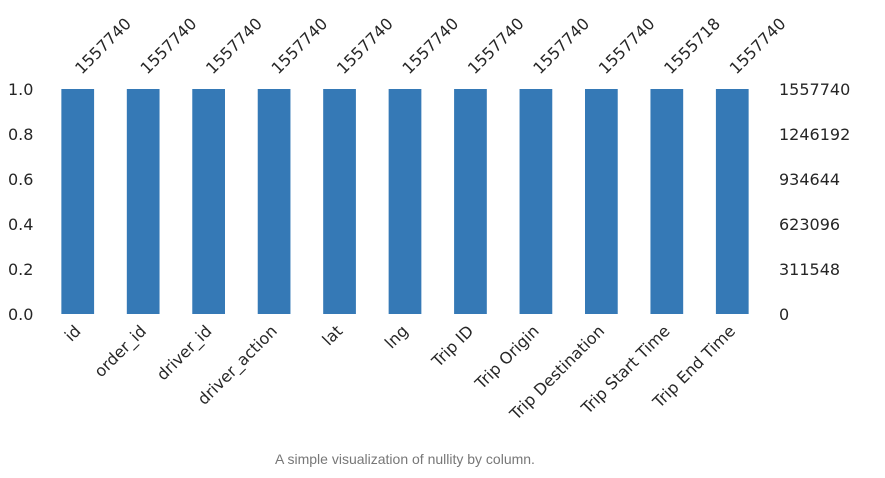 The image size is (885, 478). I want to click on count-label-7: 1557740, so click(561, 46).